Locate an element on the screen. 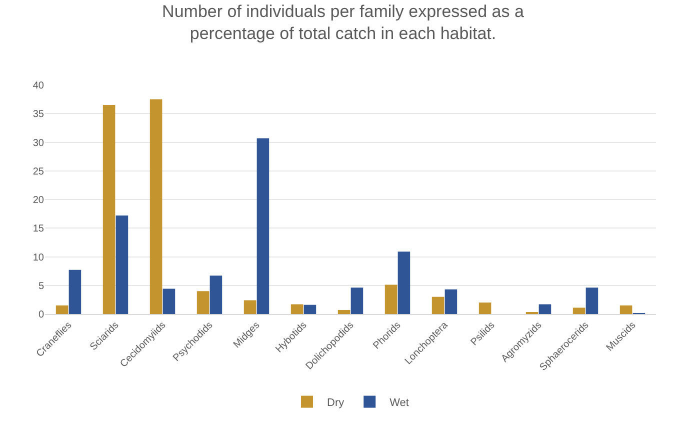 The width and height of the screenshot is (686, 428). y-tick-label: 15 is located at coordinates (38, 229).